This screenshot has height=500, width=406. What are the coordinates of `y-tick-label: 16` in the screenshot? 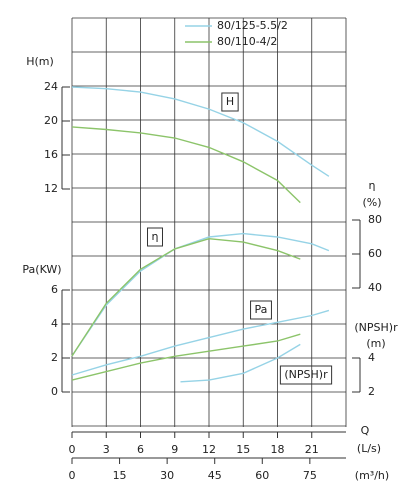 It's located at (51, 154).